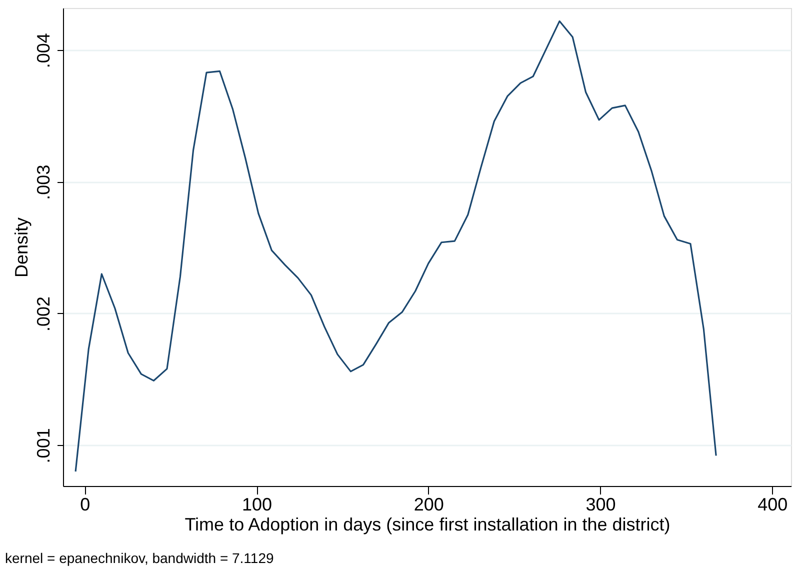 This screenshot has height=574, width=808. I want to click on y-tick-label: .004, so click(44, 50).